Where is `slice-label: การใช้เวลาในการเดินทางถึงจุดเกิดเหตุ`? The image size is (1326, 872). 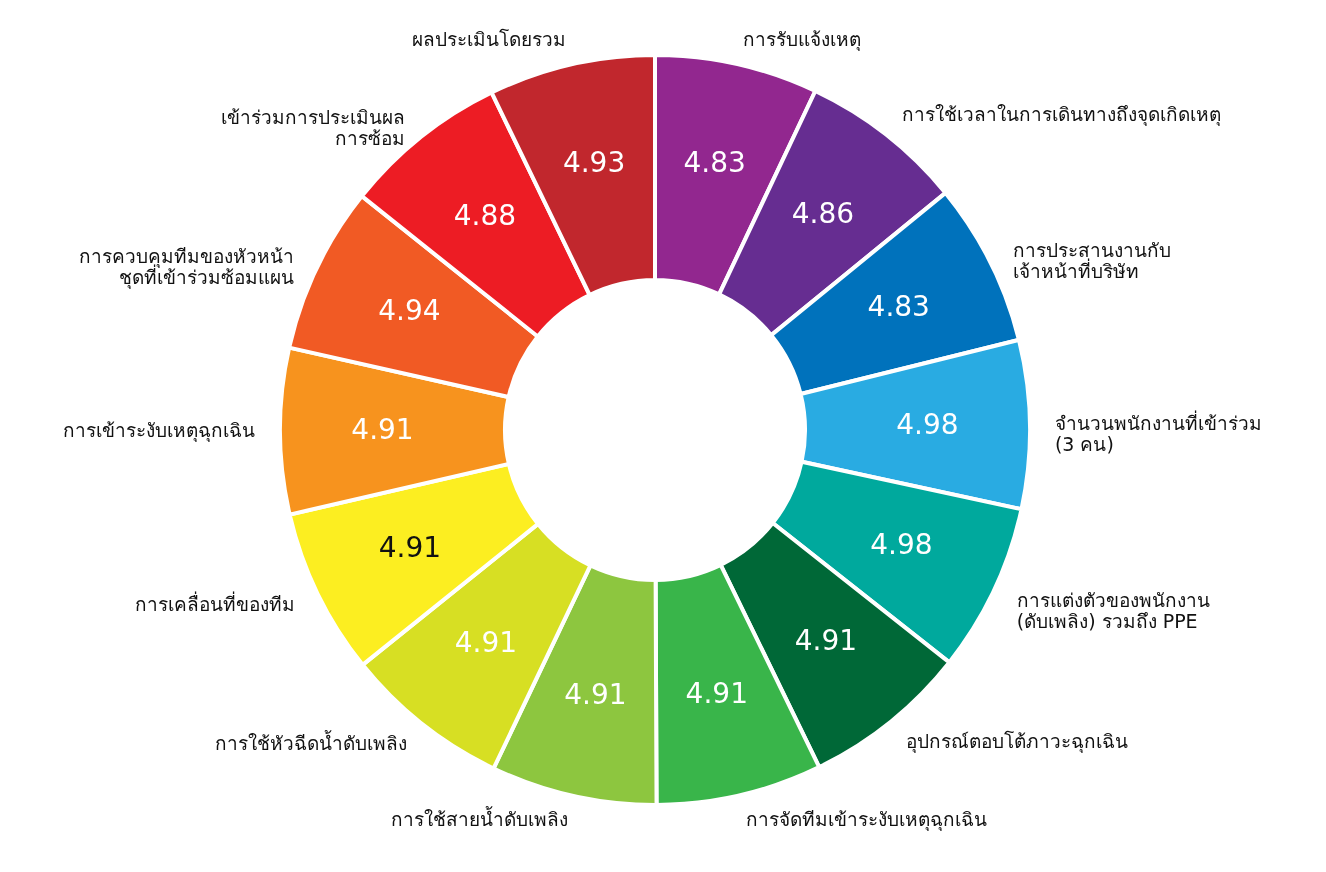 slice-label: การใช้เวลาในการเดินทางถึงจุดเกิดเหตุ is located at coordinates (1061, 115).